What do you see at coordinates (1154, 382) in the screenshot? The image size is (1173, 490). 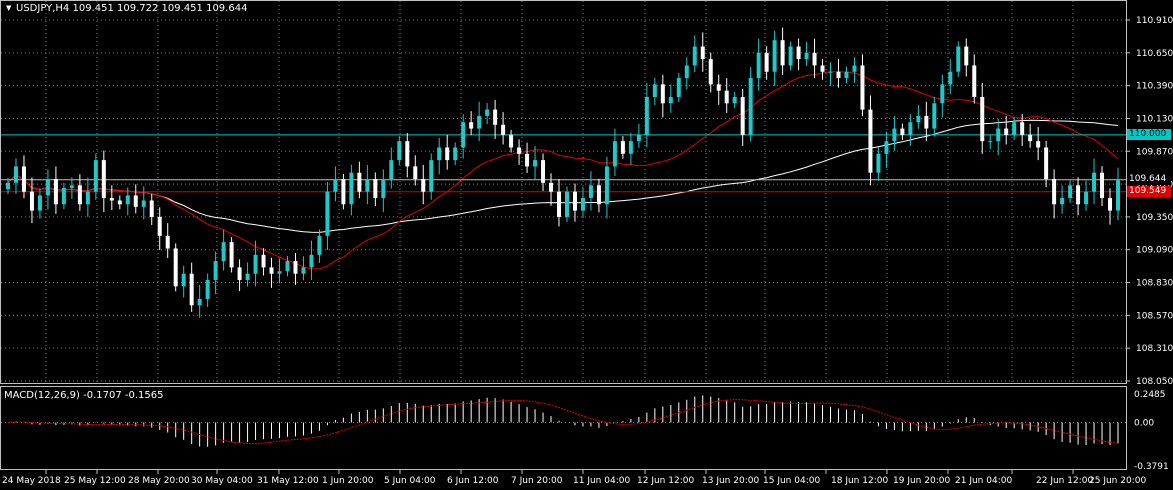 I see `price-label: 108.050` at bounding box center [1154, 382].